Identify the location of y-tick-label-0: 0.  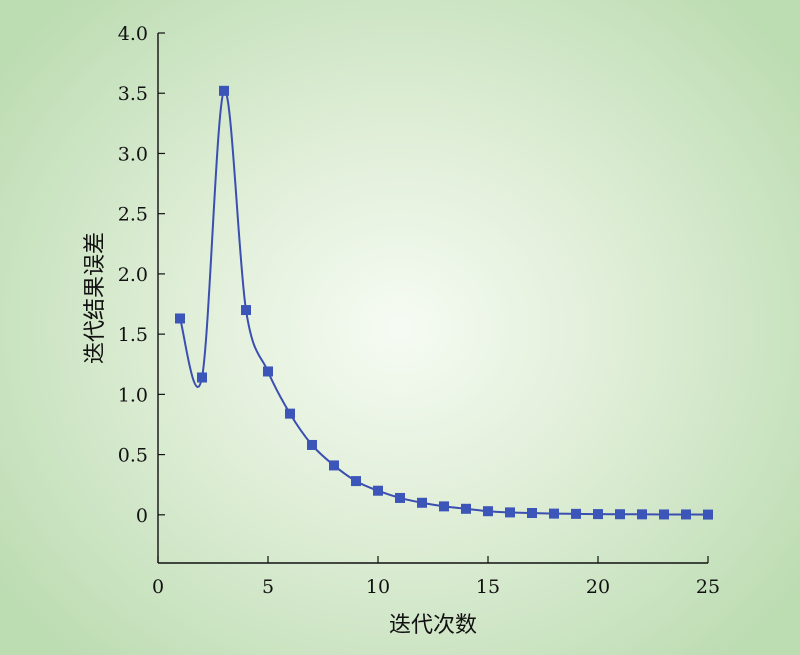
(142, 516).